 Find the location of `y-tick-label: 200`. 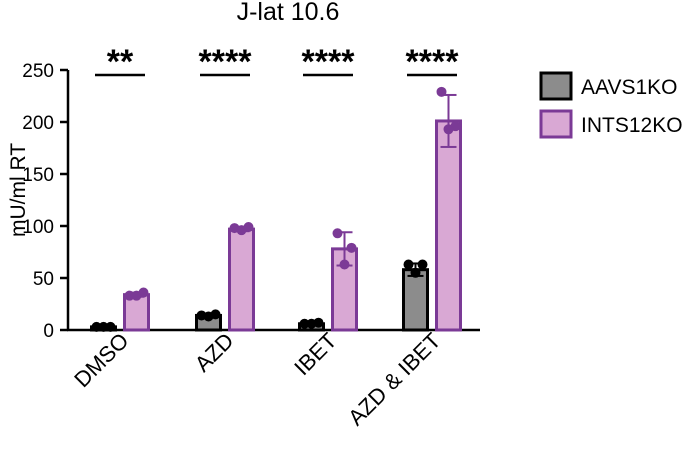

y-tick-label: 200 is located at coordinates (38, 123).